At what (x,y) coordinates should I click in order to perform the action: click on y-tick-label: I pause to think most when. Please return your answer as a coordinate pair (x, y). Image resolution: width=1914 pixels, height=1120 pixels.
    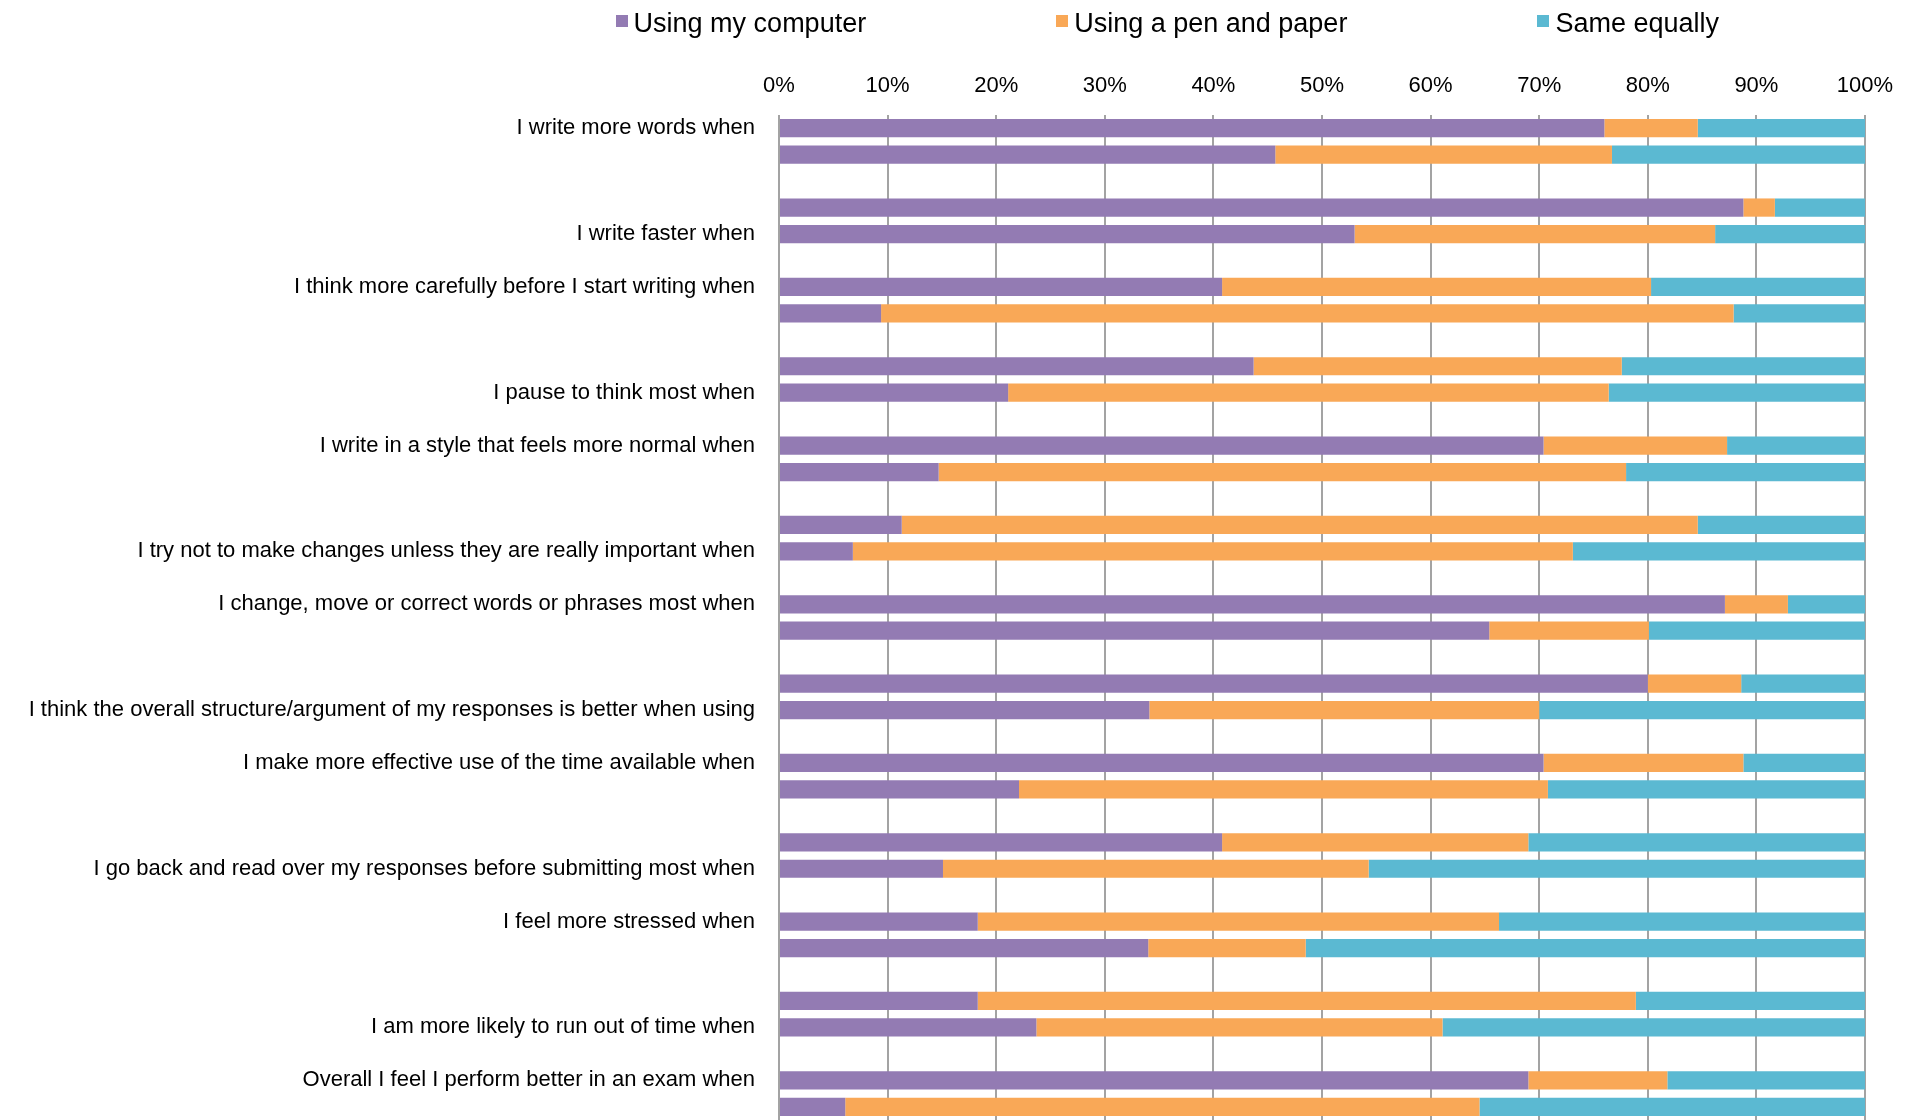
    Looking at the image, I should click on (624, 391).